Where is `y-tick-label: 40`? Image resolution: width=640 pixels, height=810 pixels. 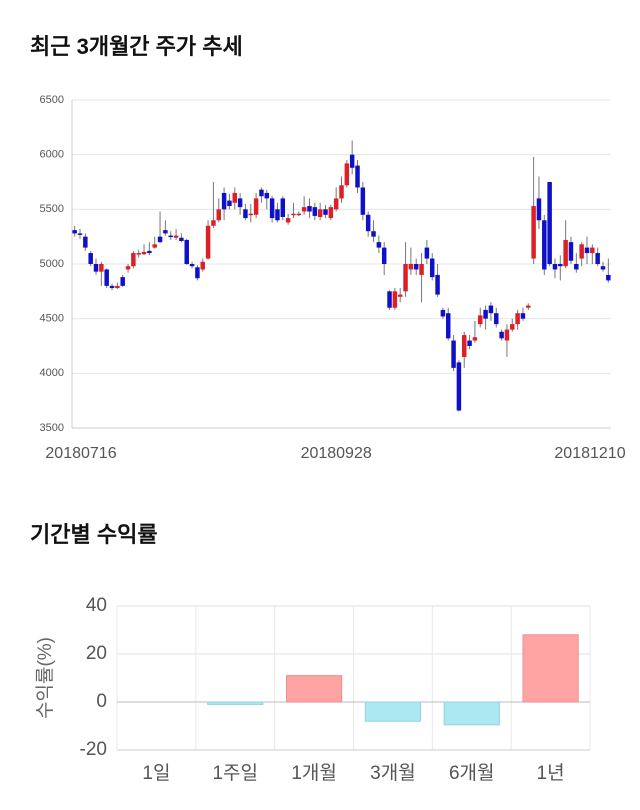
y-tick-label: 40 is located at coordinates (96, 605).